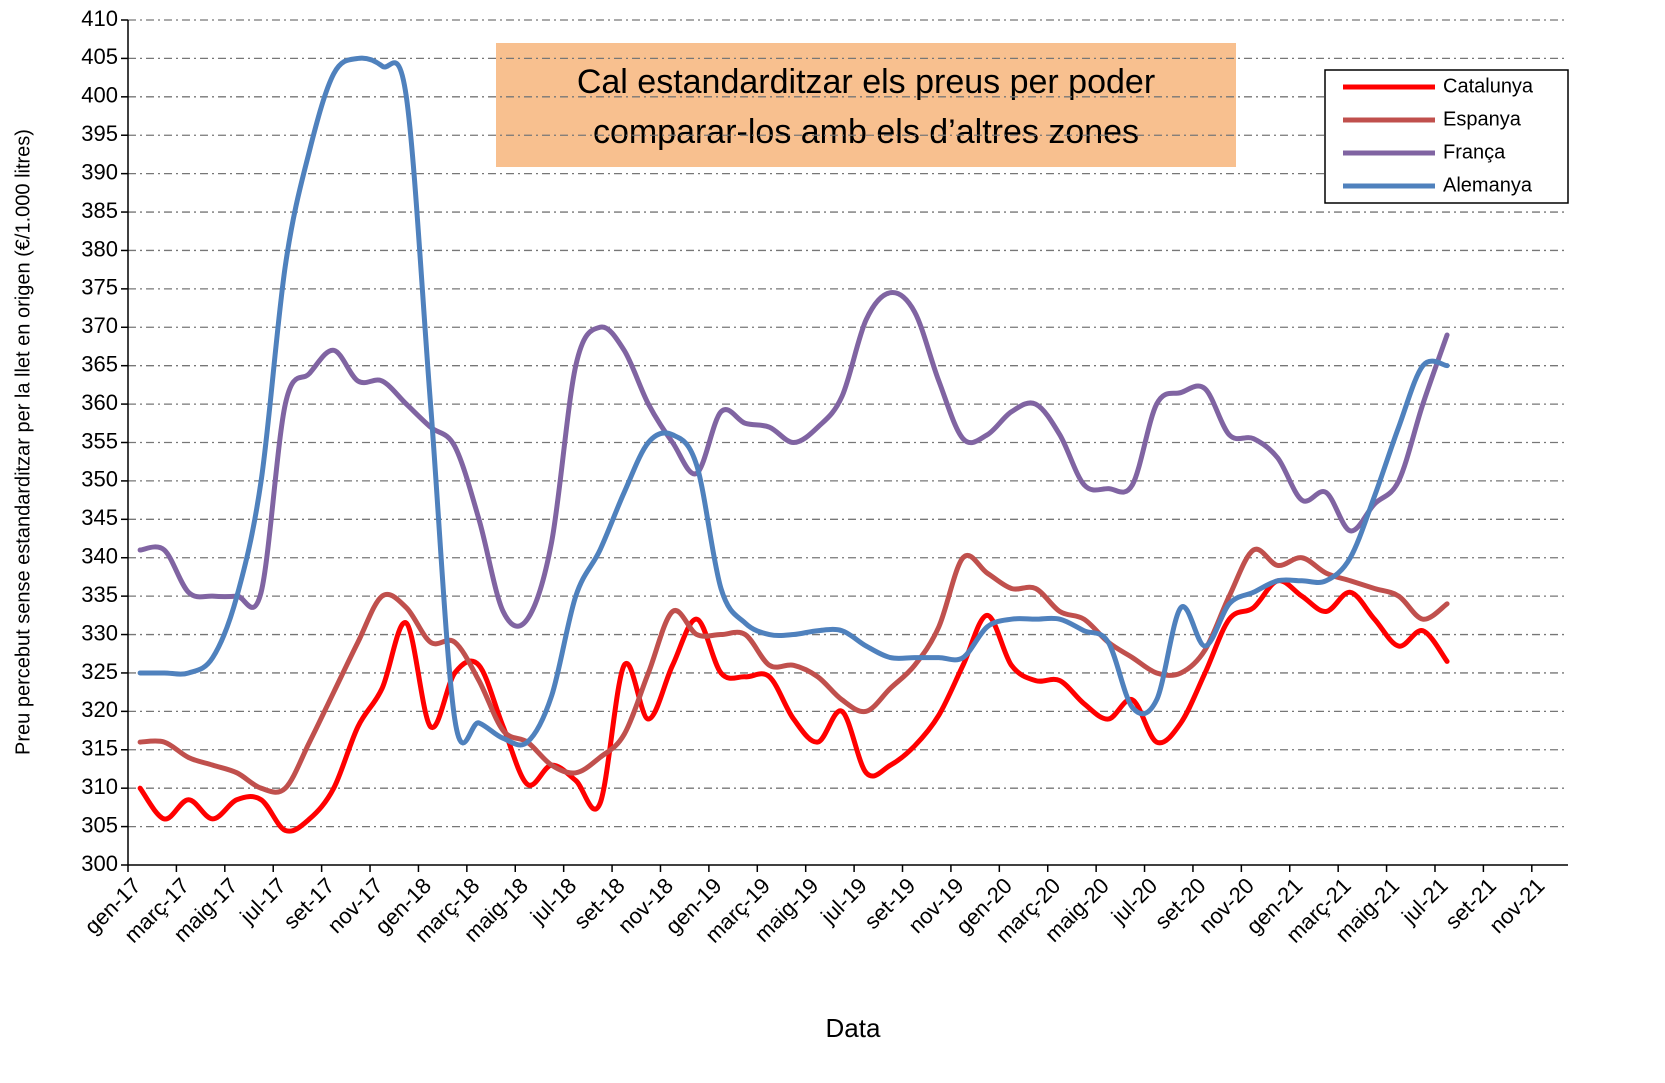 The width and height of the screenshot is (1665, 1083). Describe the element at coordinates (99, 56) in the screenshot. I see `y-tick-label: 405` at that location.